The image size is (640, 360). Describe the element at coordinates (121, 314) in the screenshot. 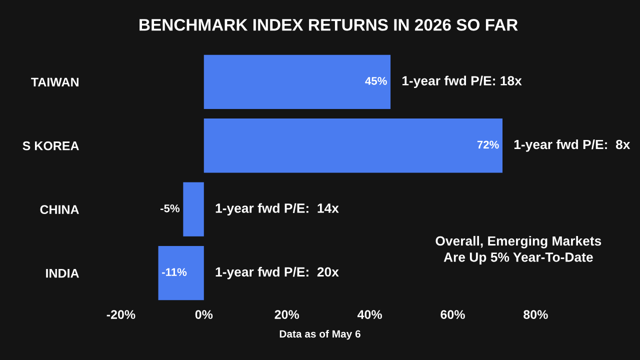

I see `x-tick-label: -20%` at that location.